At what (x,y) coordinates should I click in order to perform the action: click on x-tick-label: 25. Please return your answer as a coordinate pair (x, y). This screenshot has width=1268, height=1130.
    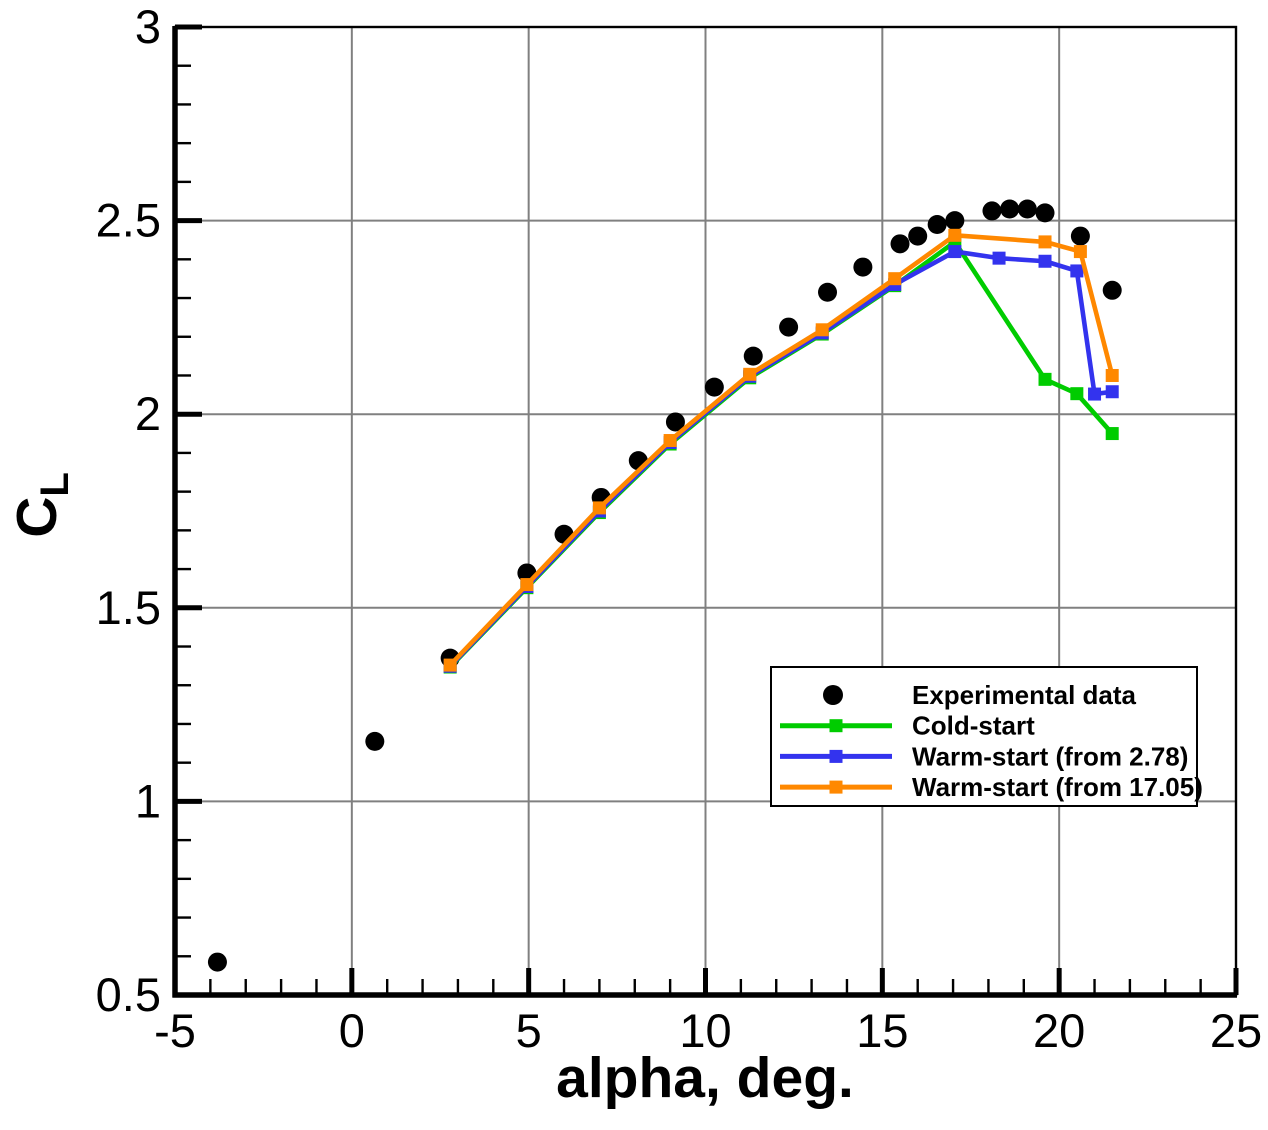
    Looking at the image, I should click on (1236, 1030).